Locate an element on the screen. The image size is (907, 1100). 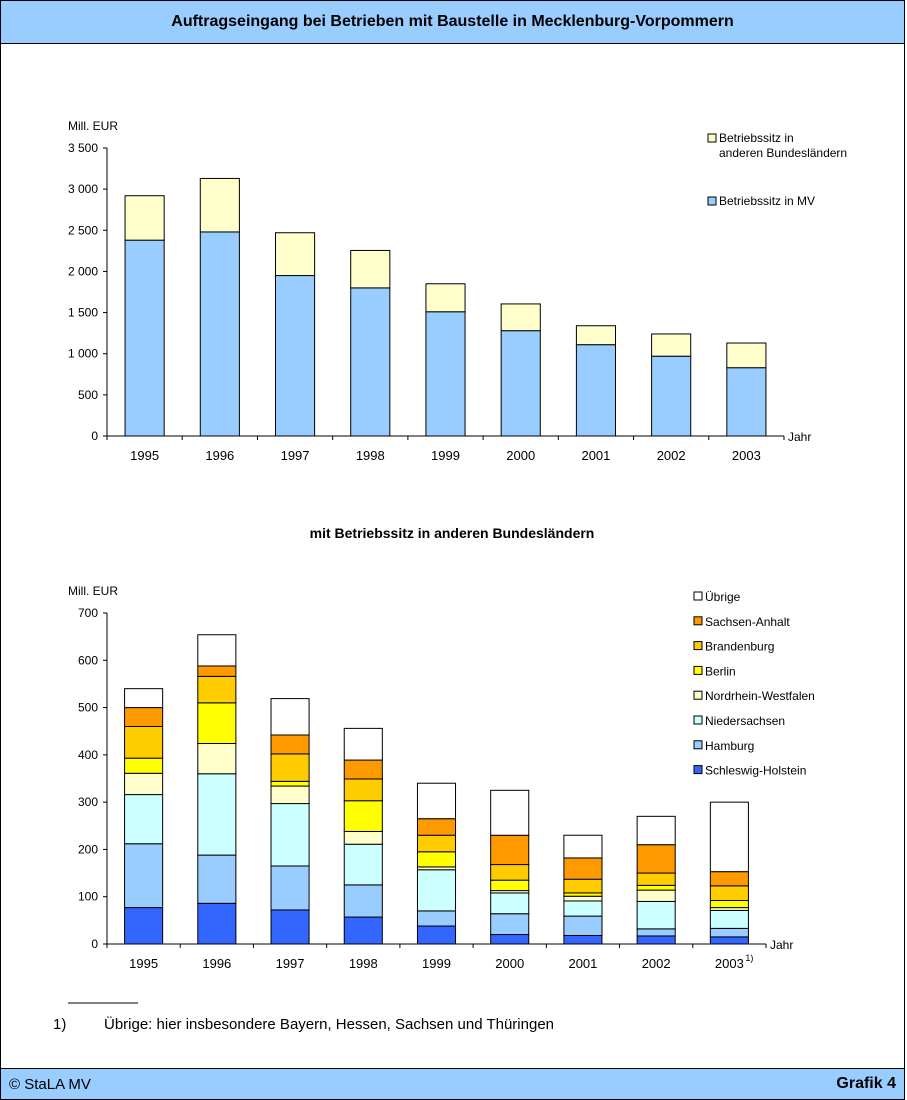
chart-1-x-tick-label: 1996 is located at coordinates (219, 455).